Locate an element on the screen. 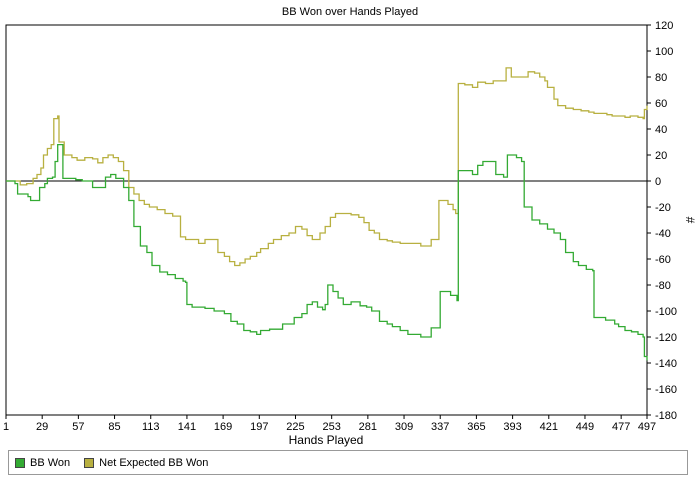 Image resolution: width=700 pixels, height=482 pixels. x-tick-label: 309 is located at coordinates (404, 427).